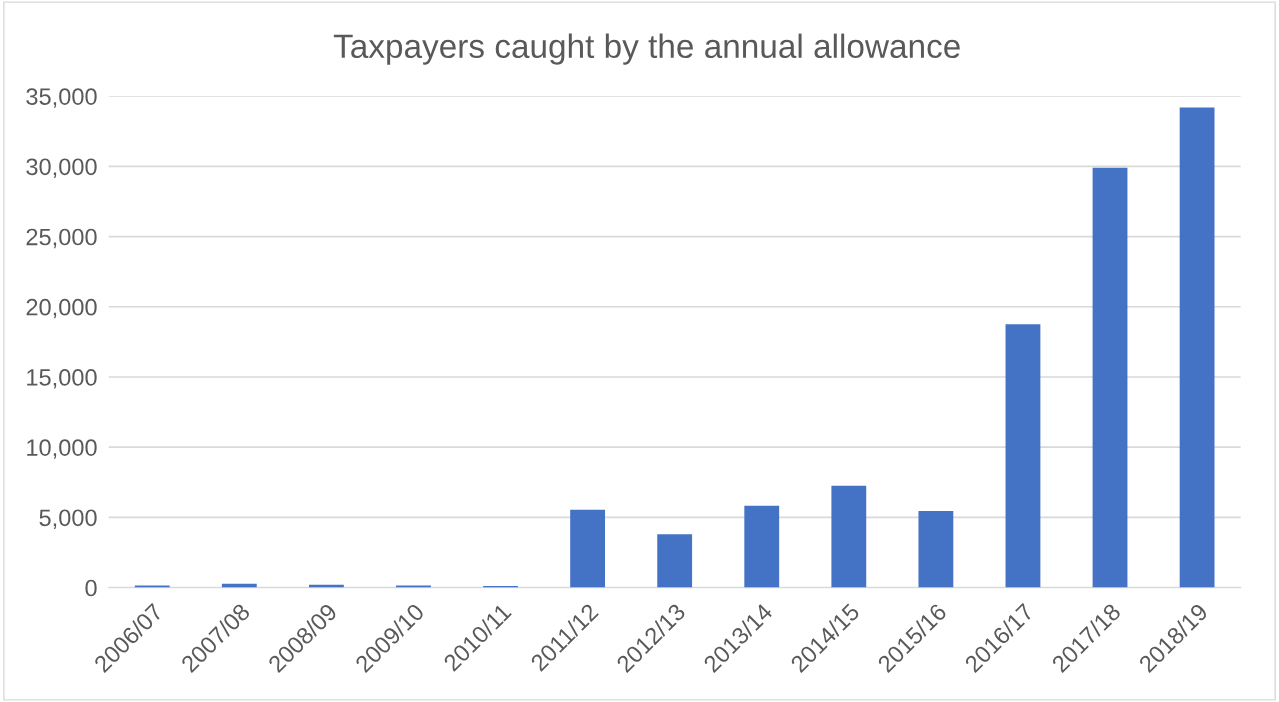  What do you see at coordinates (61, 308) in the screenshot?
I see `y-tick-label: 20,000` at bounding box center [61, 308].